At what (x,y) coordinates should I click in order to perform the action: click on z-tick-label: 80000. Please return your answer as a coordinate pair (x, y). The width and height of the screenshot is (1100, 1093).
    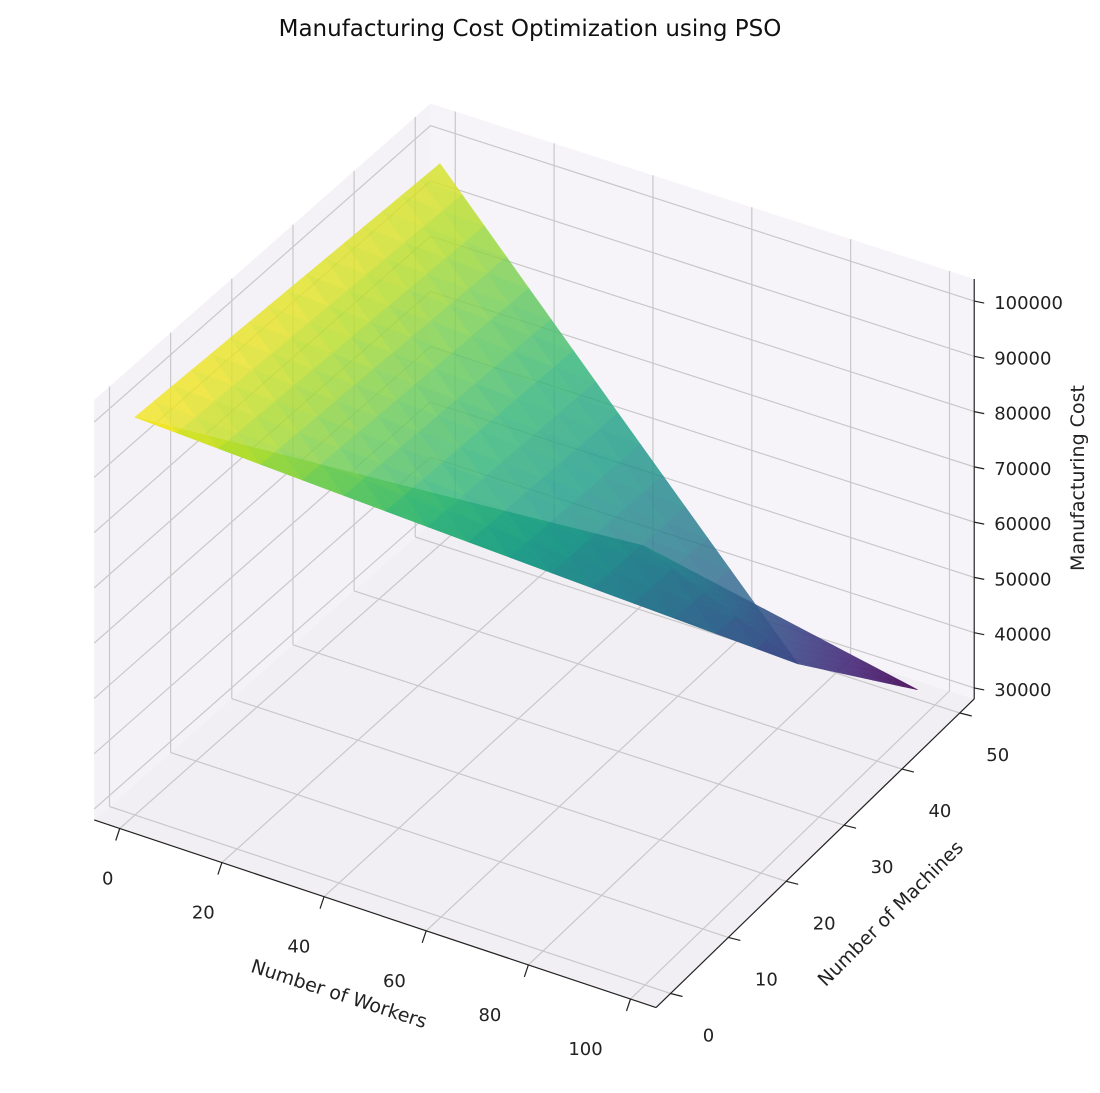
    Looking at the image, I should click on (1022, 414).